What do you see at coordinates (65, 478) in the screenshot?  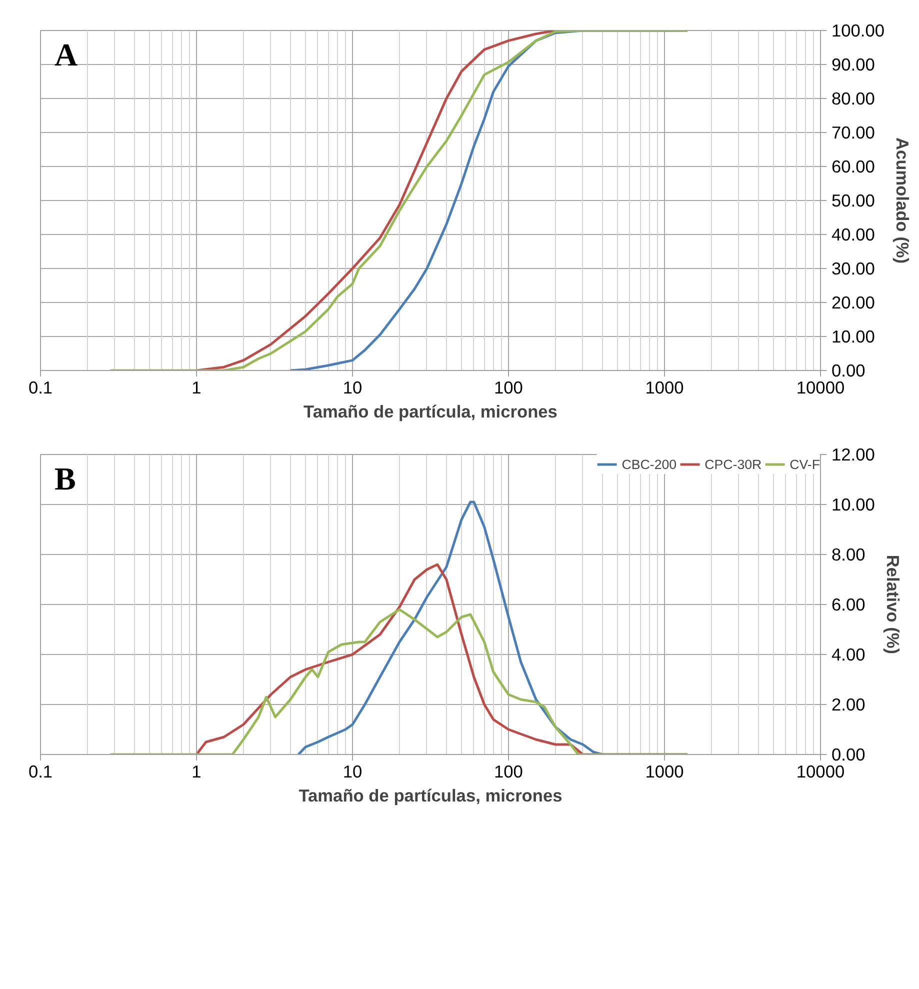 I see `annotation: B` at bounding box center [65, 478].